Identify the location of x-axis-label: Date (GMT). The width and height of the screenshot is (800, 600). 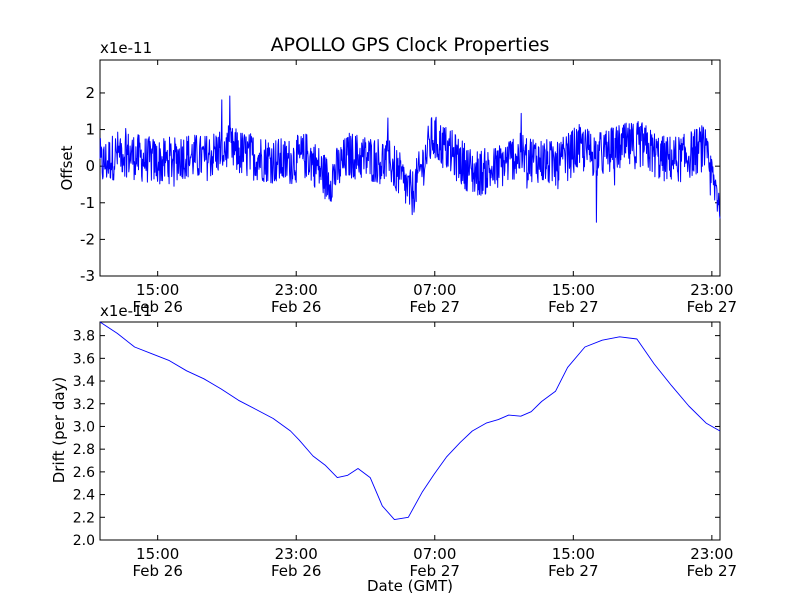
(410, 586).